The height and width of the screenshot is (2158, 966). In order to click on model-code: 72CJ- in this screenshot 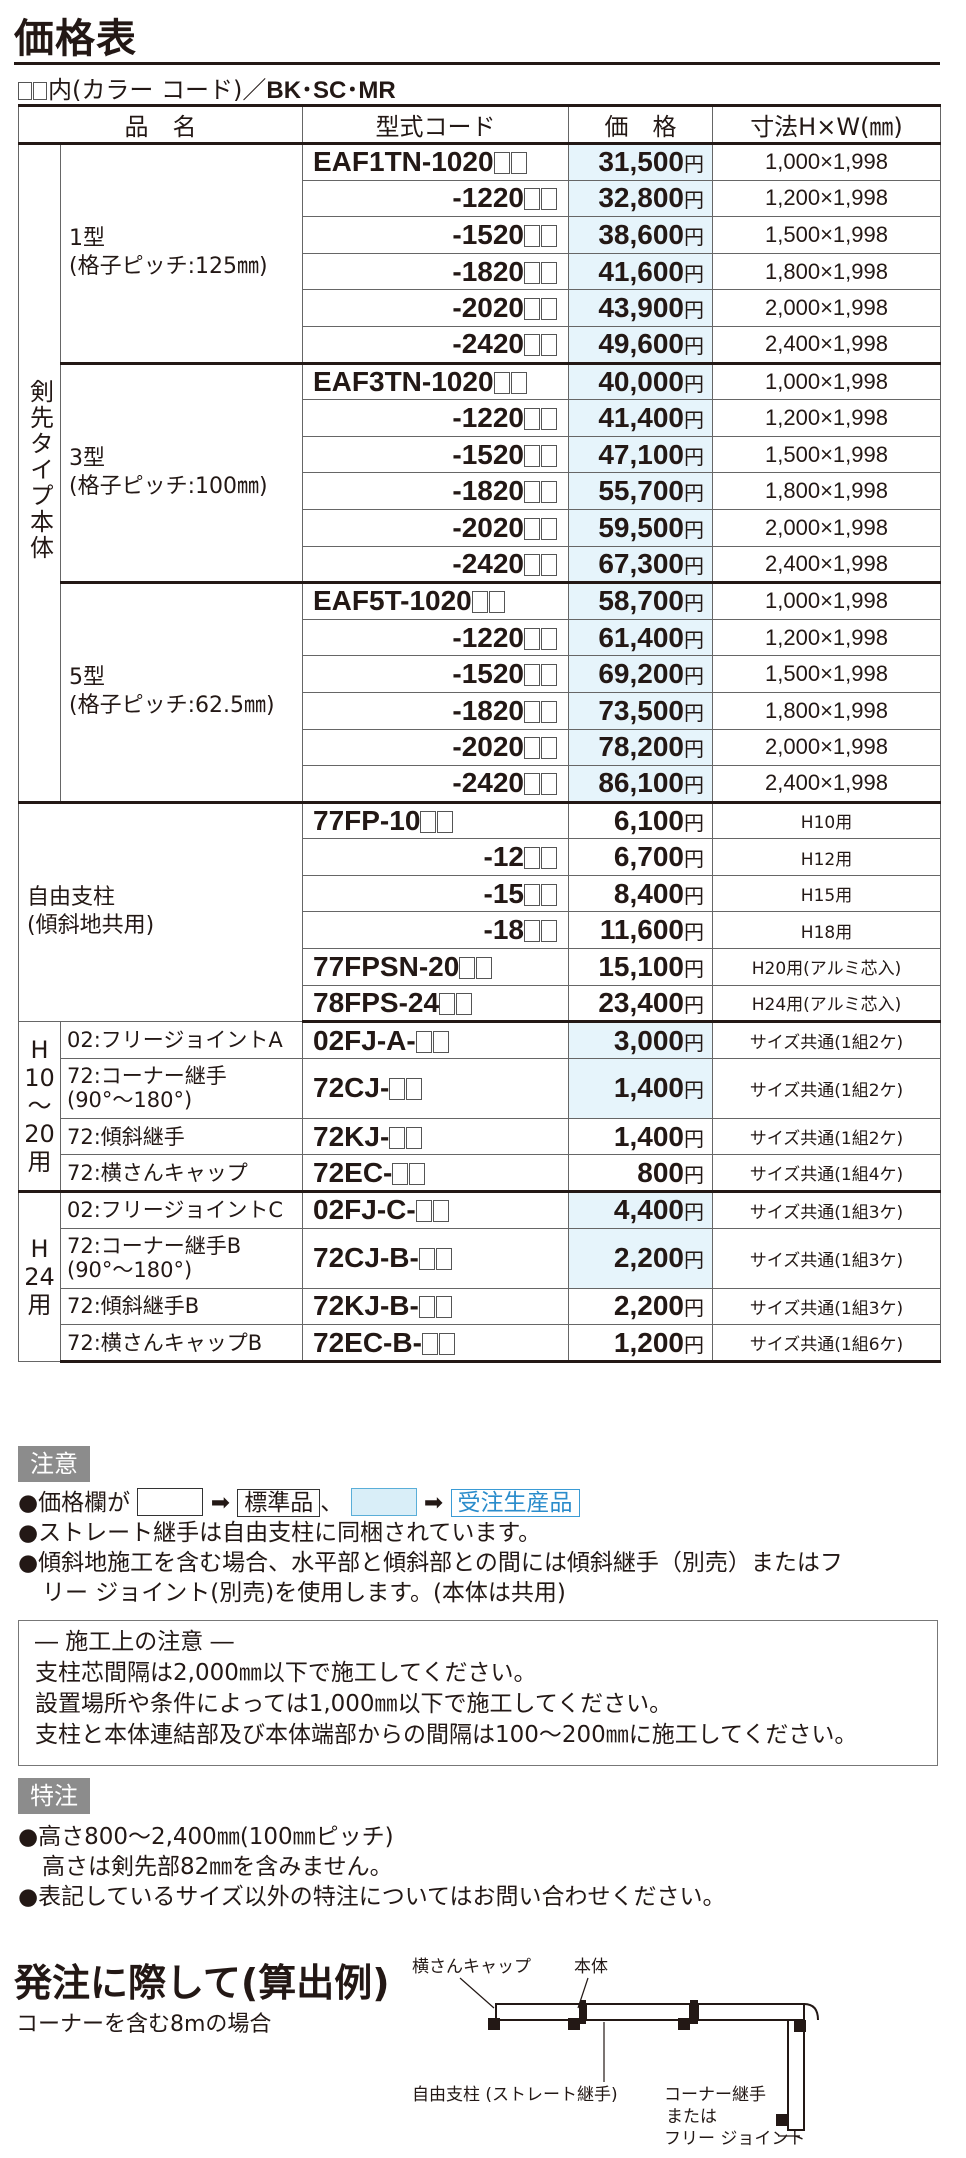, I will do `click(435, 1088)`.